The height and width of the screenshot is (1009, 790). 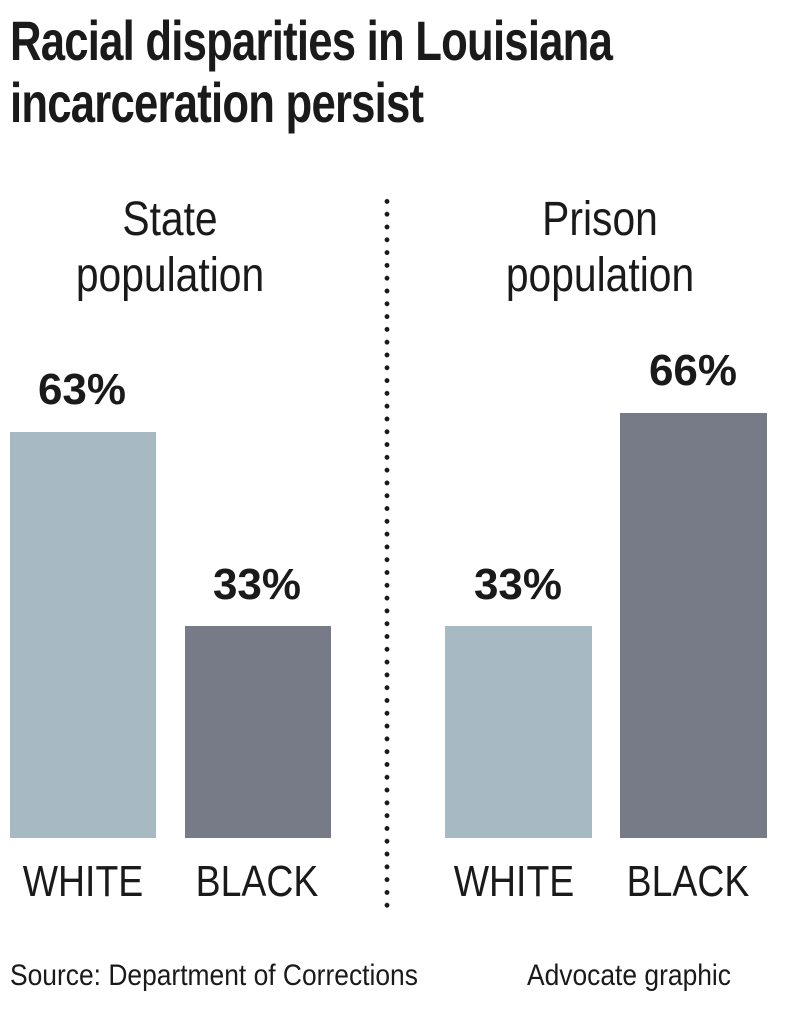 I want to click on dotted-divider, so click(x=387, y=554).